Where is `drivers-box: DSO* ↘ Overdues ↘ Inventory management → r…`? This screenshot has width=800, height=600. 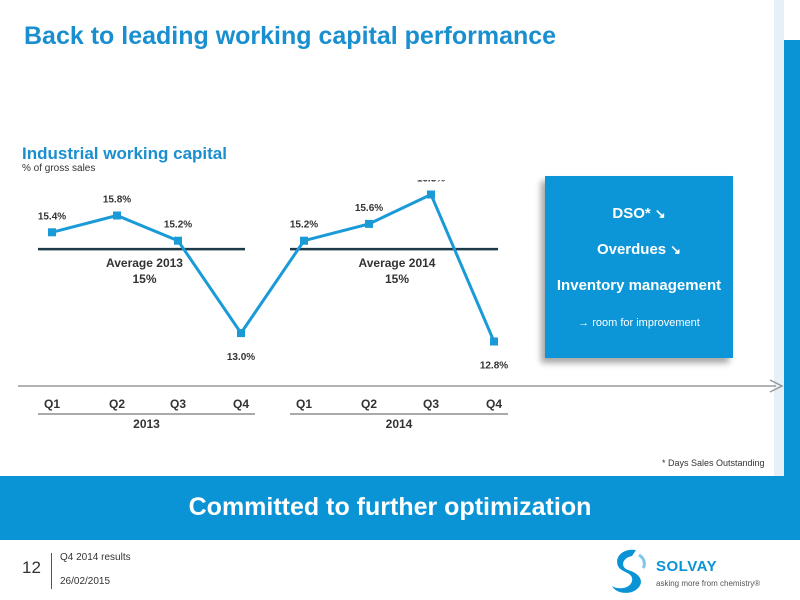 drivers-box: DSO* ↘ Overdues ↘ Inventory management → r… is located at coordinates (639, 267).